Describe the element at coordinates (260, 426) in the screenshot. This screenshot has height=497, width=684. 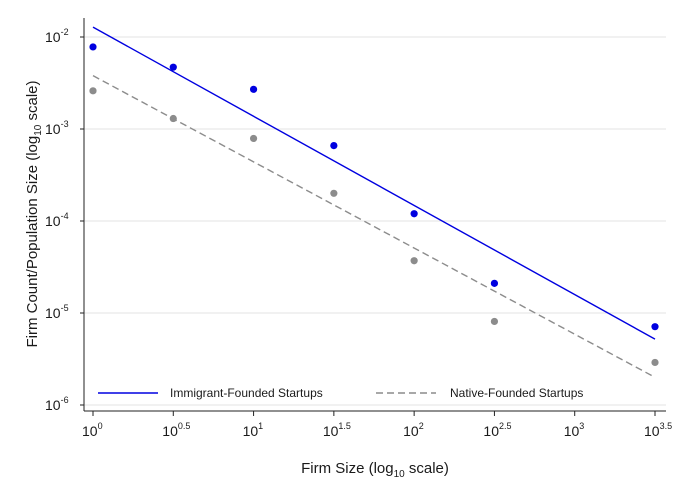
I see `x-tick-exponent: 1` at that location.